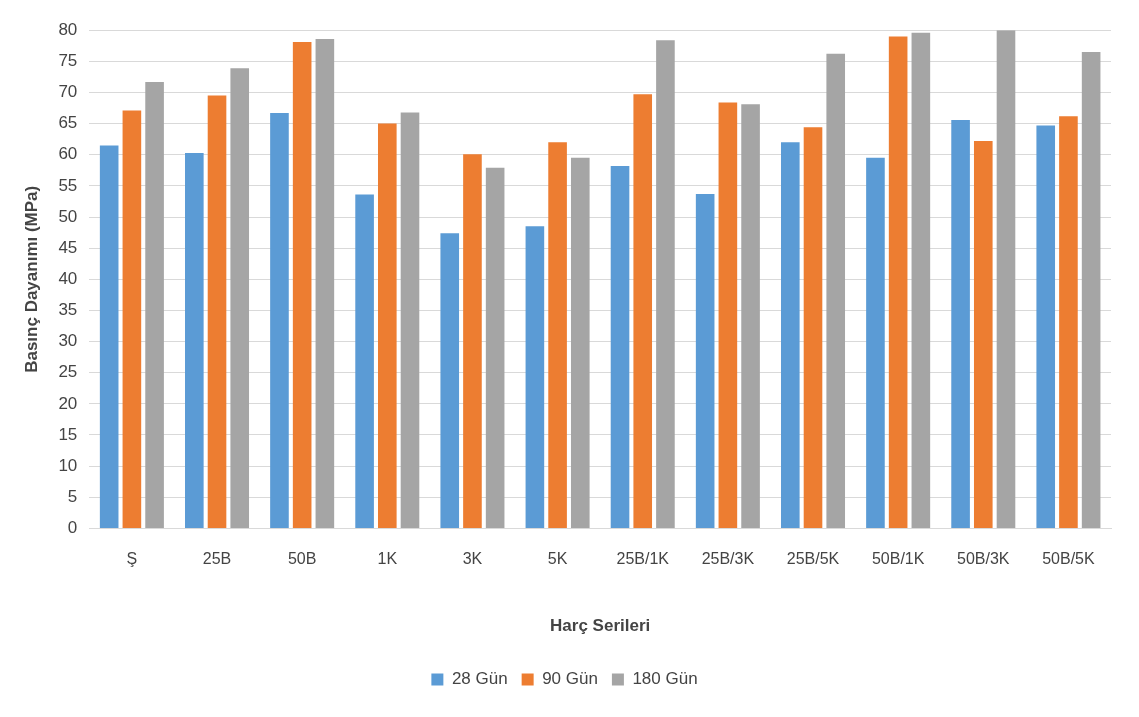  What do you see at coordinates (68, 61) in the screenshot?
I see `y-tick-label: 75` at bounding box center [68, 61].